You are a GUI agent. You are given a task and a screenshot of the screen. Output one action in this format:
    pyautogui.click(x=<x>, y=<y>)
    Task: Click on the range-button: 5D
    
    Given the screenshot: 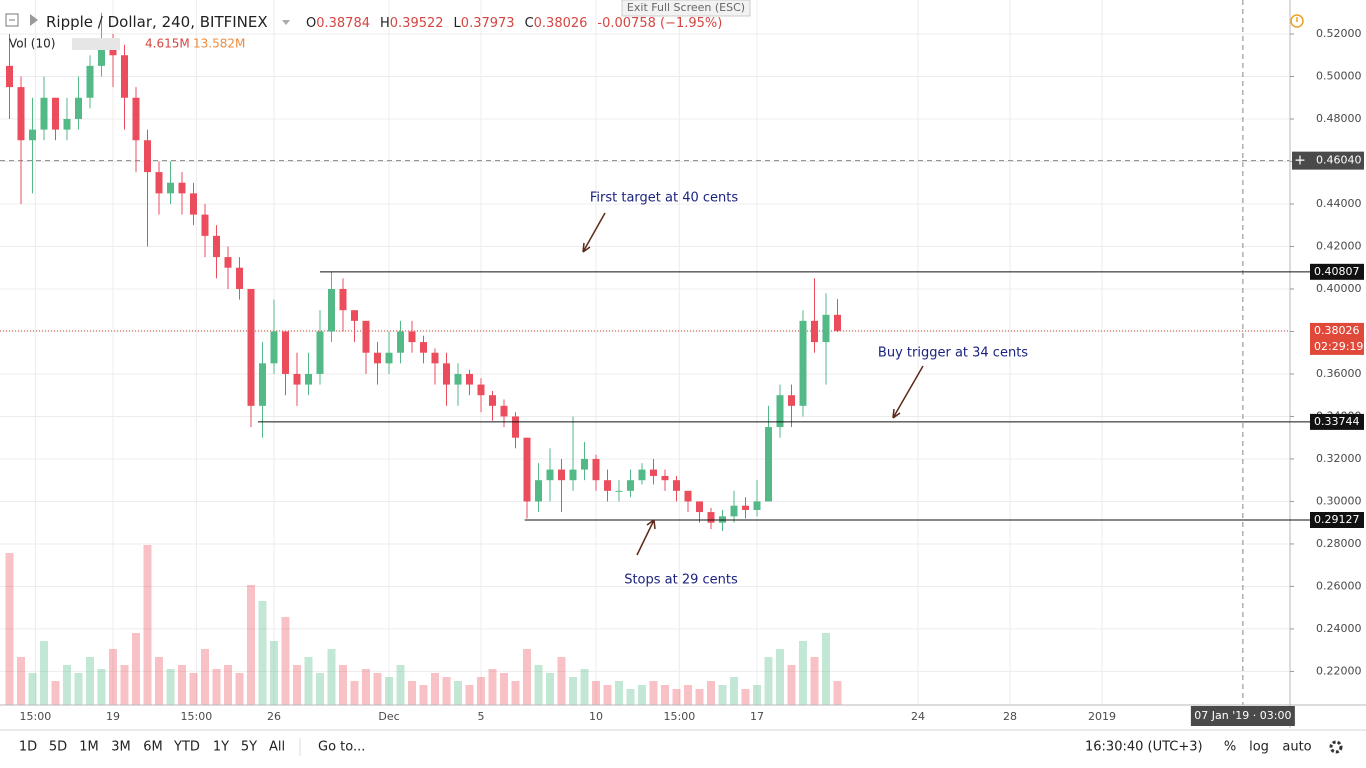 What is the action you would take?
    pyautogui.click(x=58, y=747)
    